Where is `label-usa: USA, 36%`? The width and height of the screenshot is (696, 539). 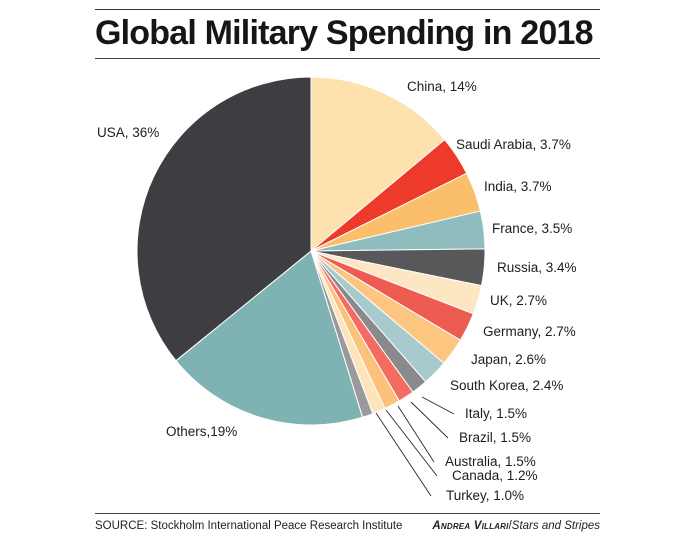
label-usa: USA, 36% is located at coordinates (128, 132).